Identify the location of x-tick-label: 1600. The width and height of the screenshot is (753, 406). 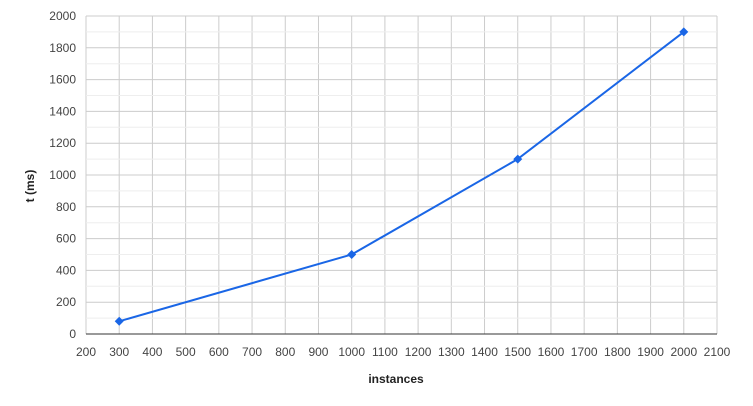
(551, 352).